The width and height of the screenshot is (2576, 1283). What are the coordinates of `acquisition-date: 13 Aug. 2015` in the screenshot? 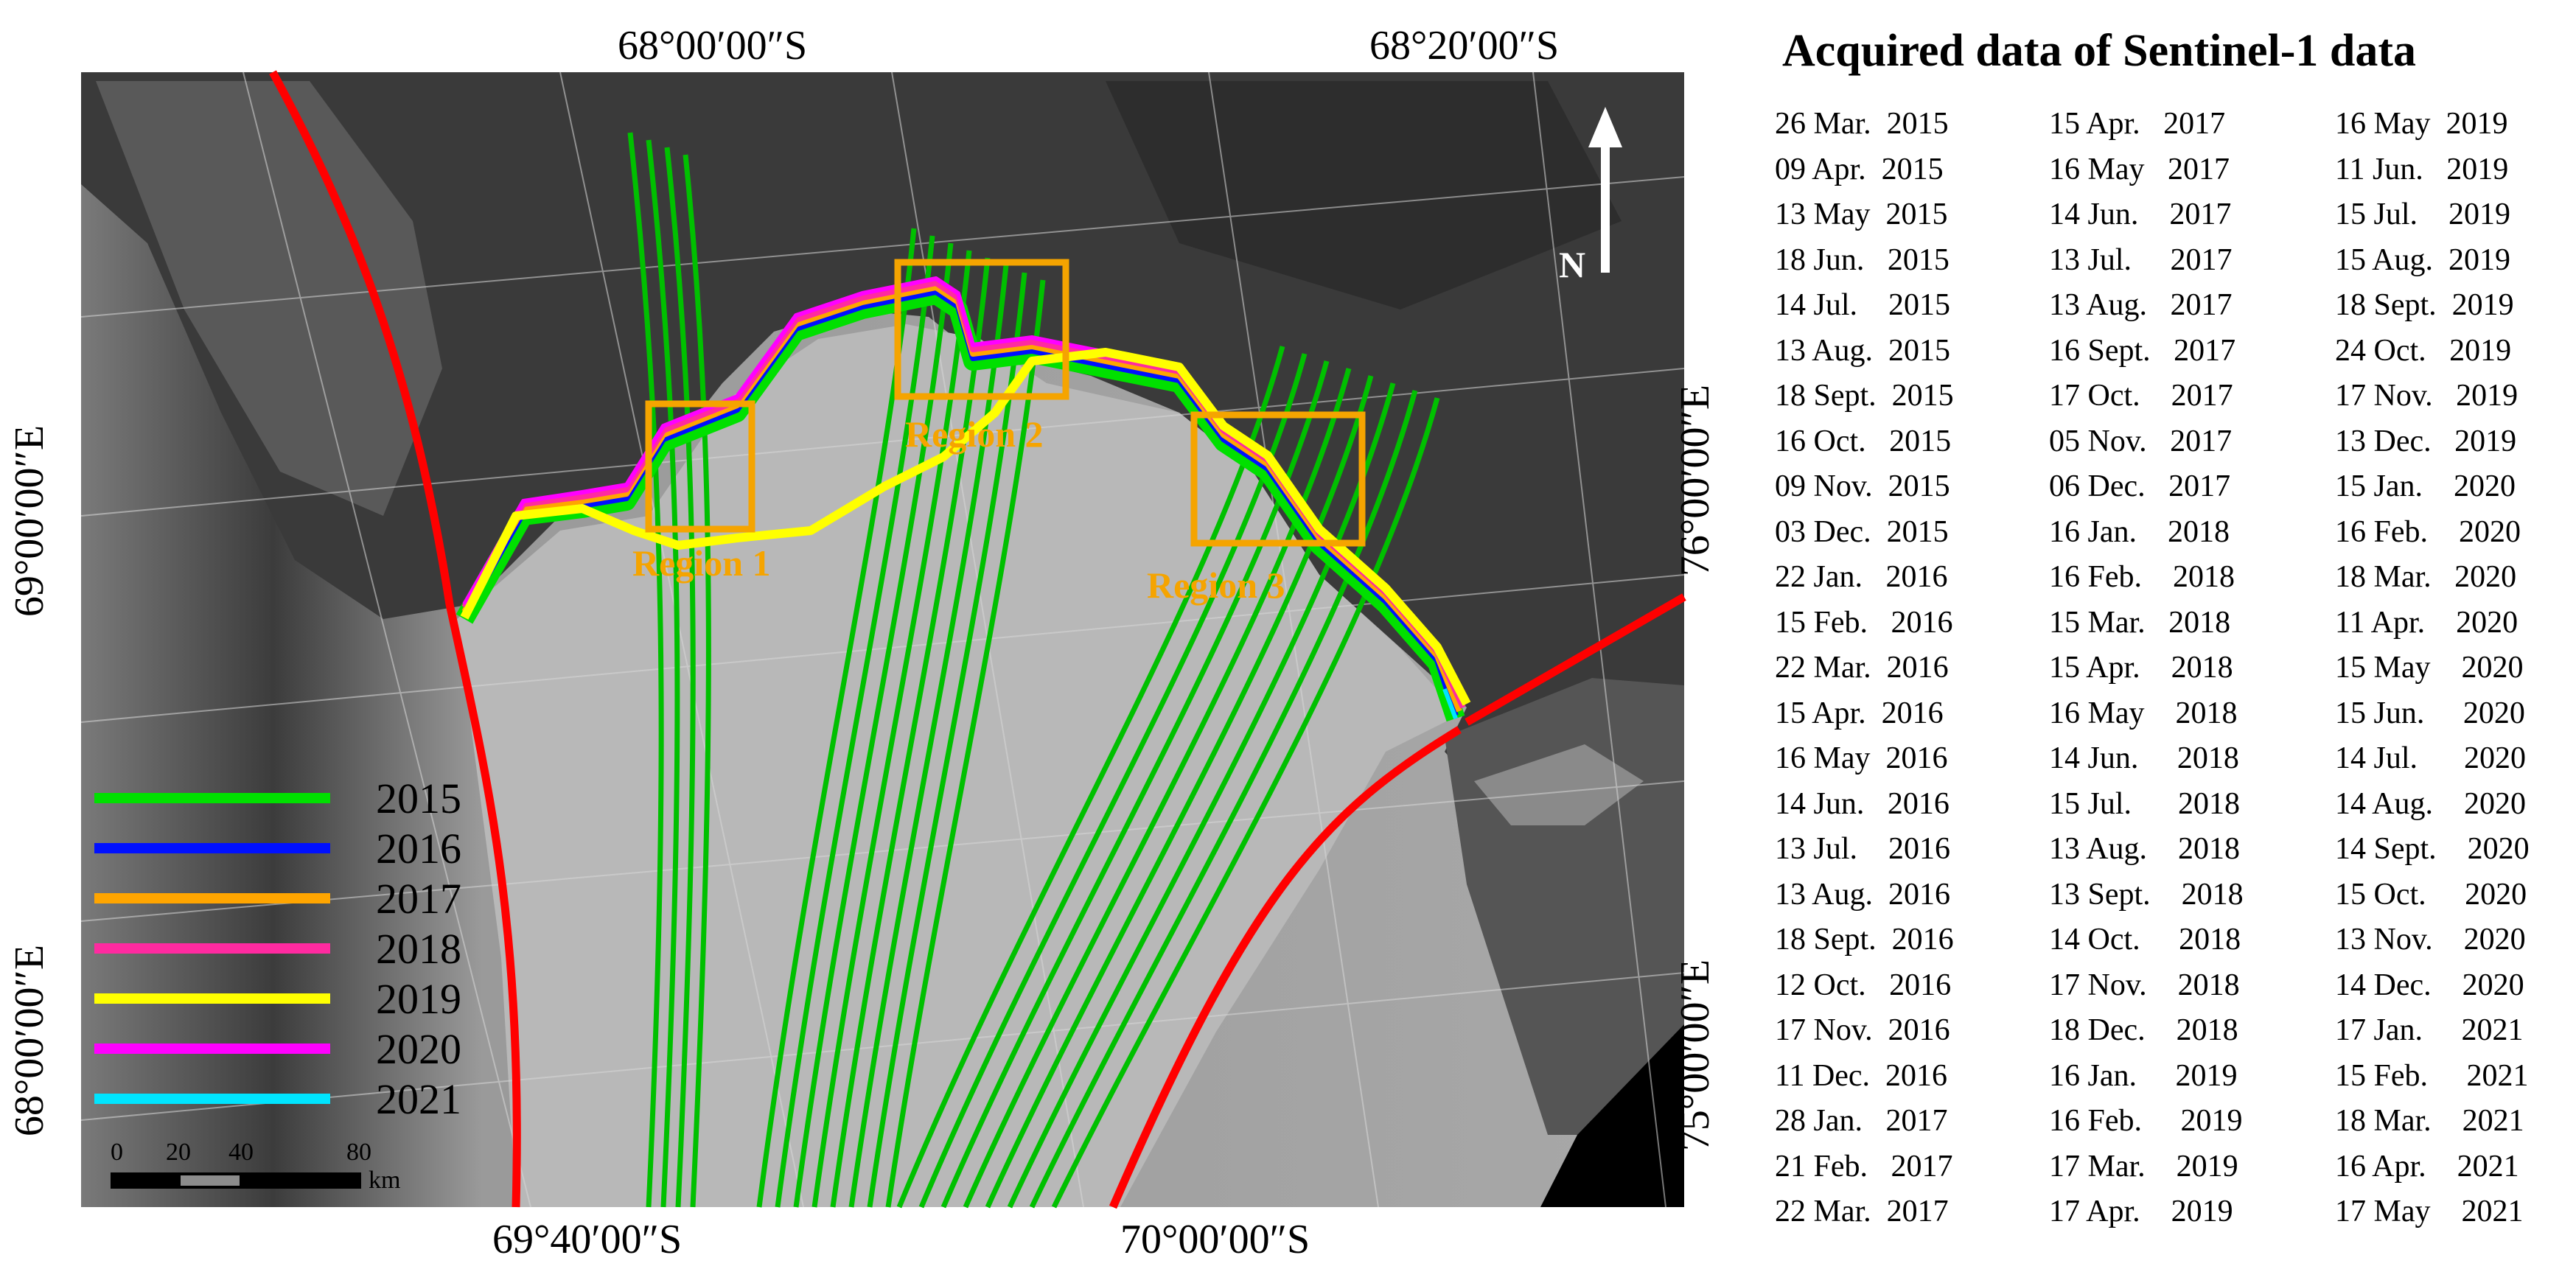 It's located at (1863, 350).